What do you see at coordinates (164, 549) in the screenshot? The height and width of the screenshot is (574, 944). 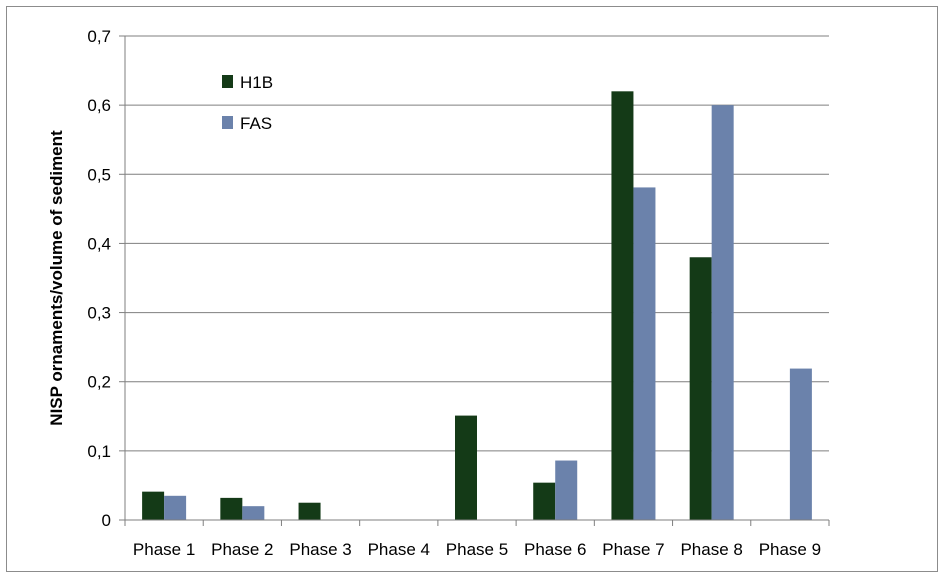 I see `x-tick-label: Phase 1` at bounding box center [164, 549].